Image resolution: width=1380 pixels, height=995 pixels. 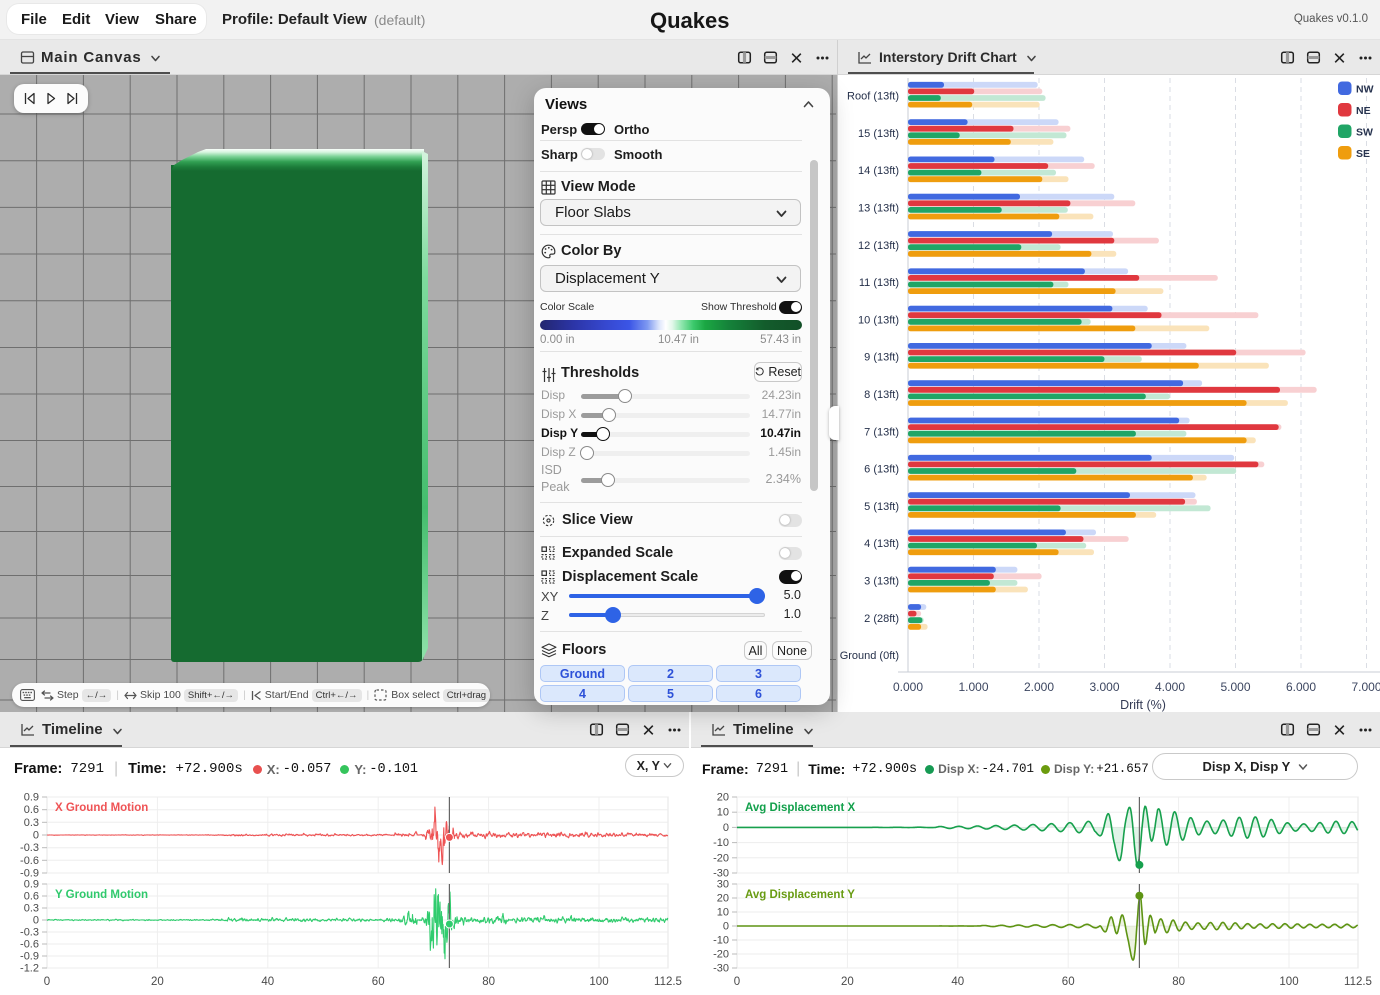 What do you see at coordinates (869, 656) in the screenshot?
I see `svg-text: Ground (0ft)` at bounding box center [869, 656].